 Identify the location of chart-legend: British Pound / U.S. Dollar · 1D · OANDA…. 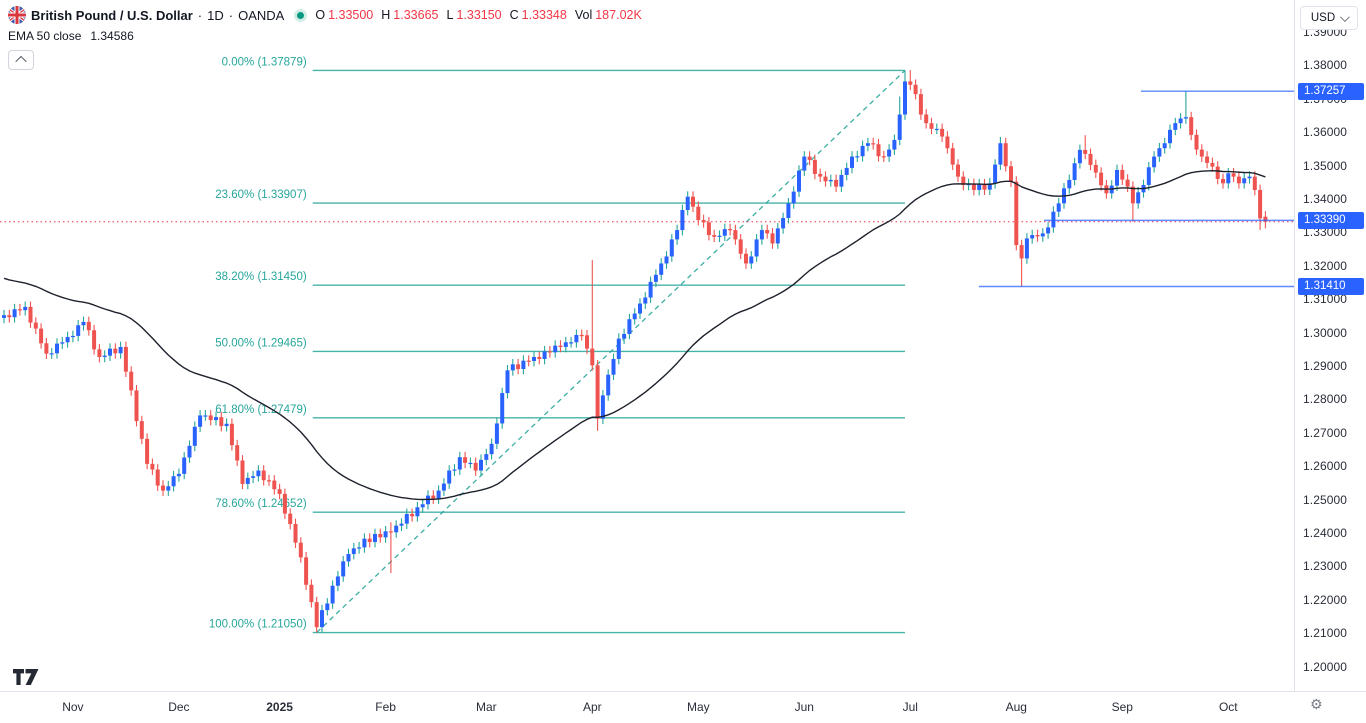
(327, 38).